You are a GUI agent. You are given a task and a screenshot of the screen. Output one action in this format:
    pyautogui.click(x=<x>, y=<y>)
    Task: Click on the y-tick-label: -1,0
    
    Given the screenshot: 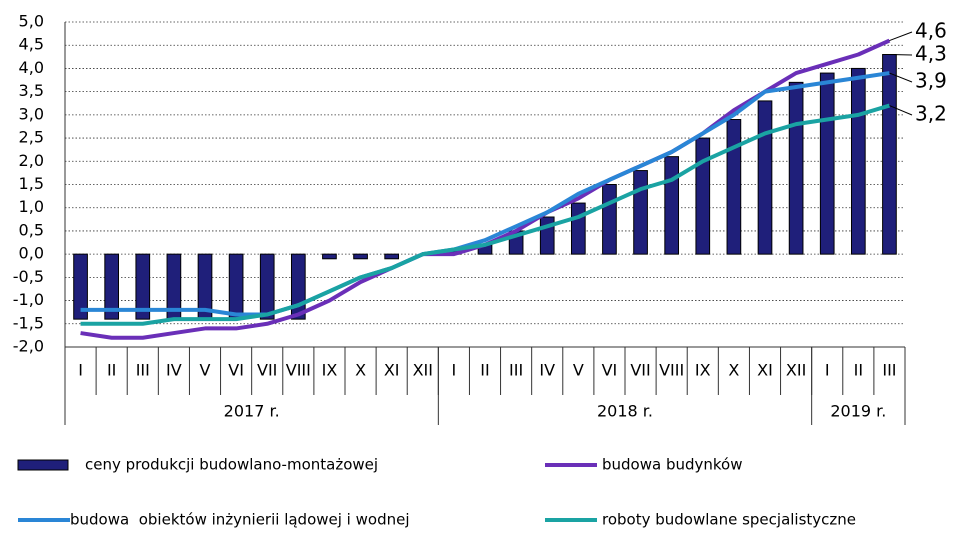 What is the action you would take?
    pyautogui.click(x=28, y=299)
    